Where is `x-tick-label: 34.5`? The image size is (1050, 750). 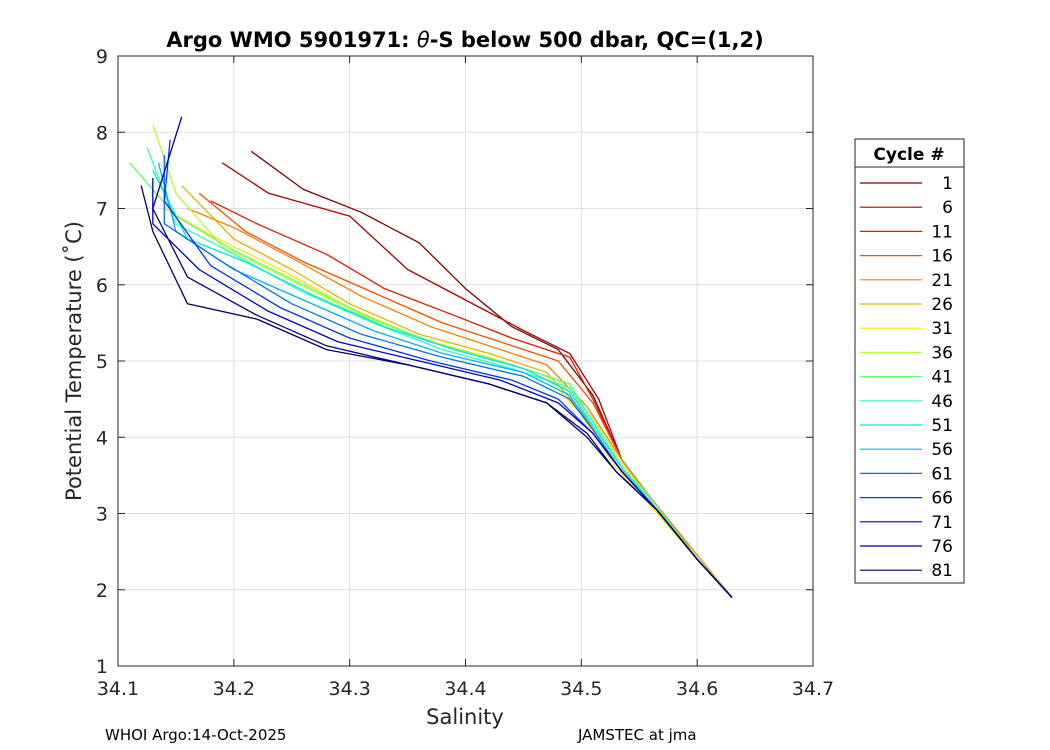 x-tick-label: 34.5 is located at coordinates (581, 689).